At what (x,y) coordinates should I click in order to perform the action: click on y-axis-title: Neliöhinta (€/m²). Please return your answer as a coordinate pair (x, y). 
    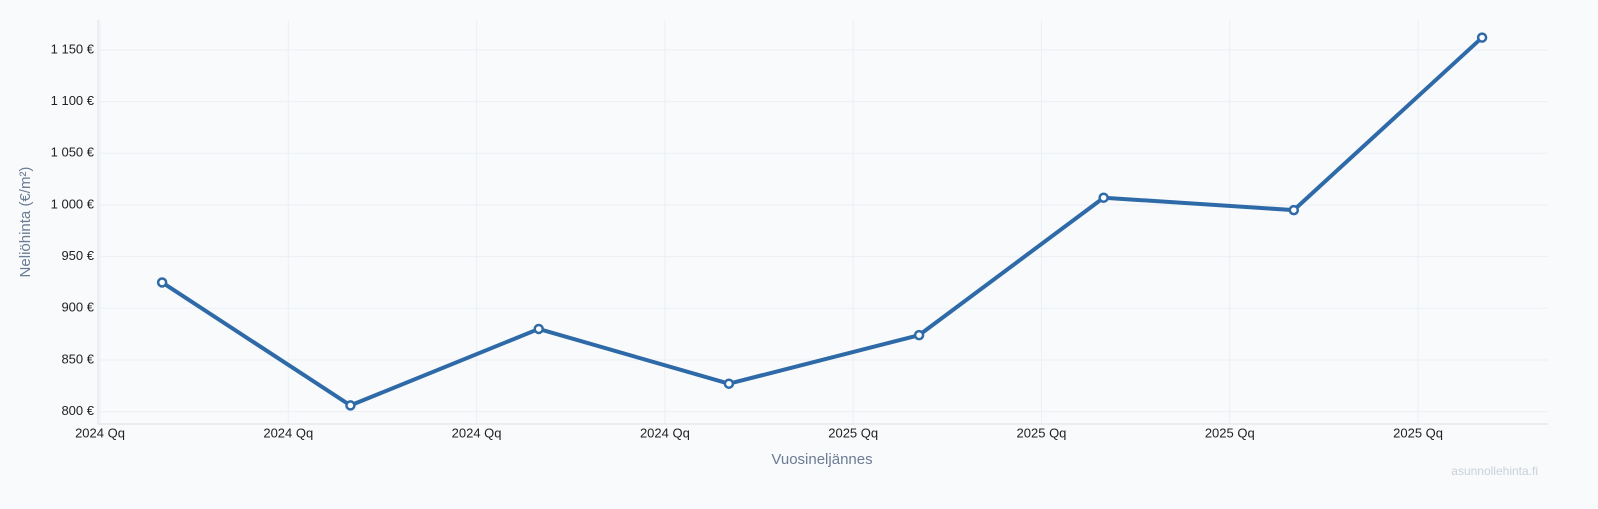
    Looking at the image, I should click on (25, 222).